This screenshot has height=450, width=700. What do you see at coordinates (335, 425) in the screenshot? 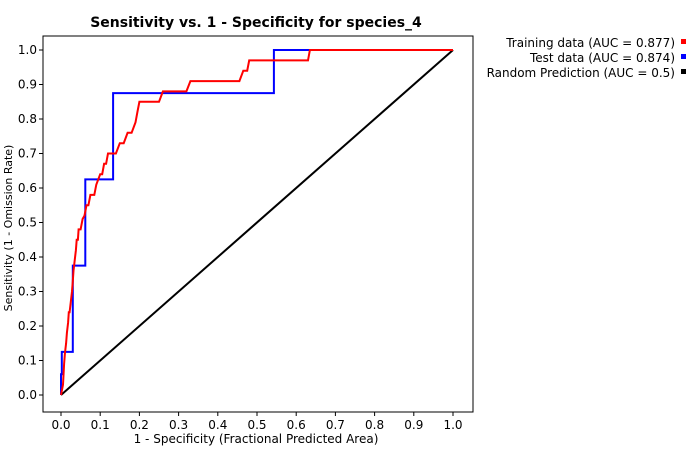
I see `x-tick-label: 0.7` at bounding box center [335, 425].